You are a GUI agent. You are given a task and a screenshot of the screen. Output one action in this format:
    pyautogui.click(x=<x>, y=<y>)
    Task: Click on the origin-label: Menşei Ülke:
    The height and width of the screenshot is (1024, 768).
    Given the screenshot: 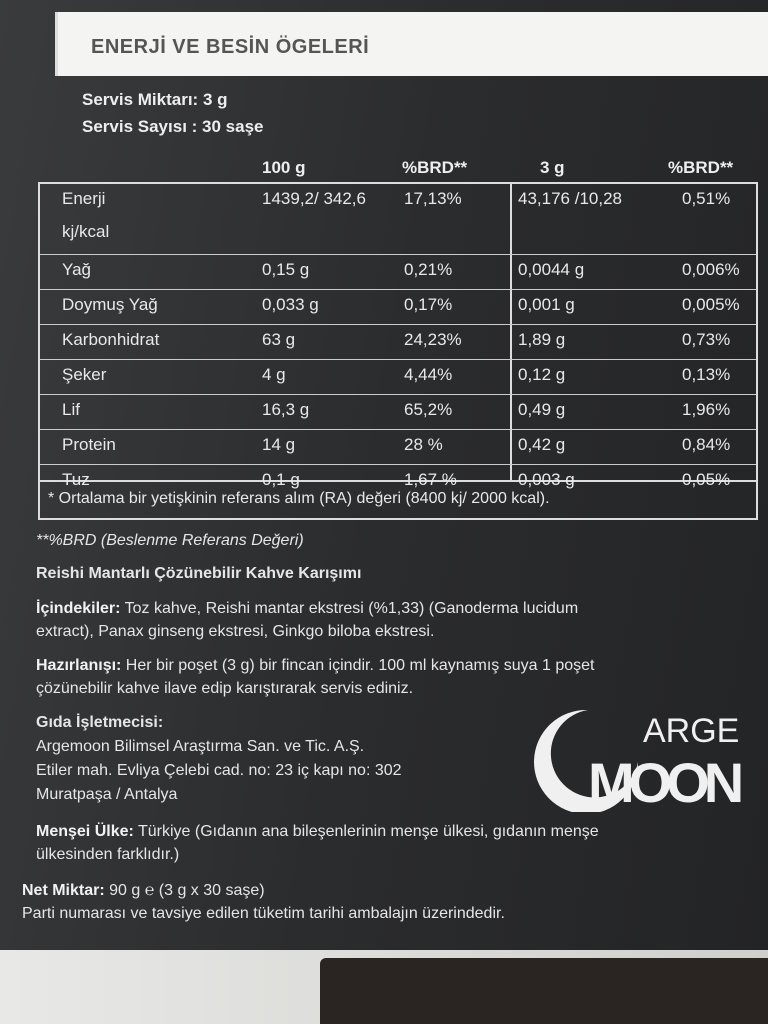 What is the action you would take?
    pyautogui.click(x=85, y=831)
    